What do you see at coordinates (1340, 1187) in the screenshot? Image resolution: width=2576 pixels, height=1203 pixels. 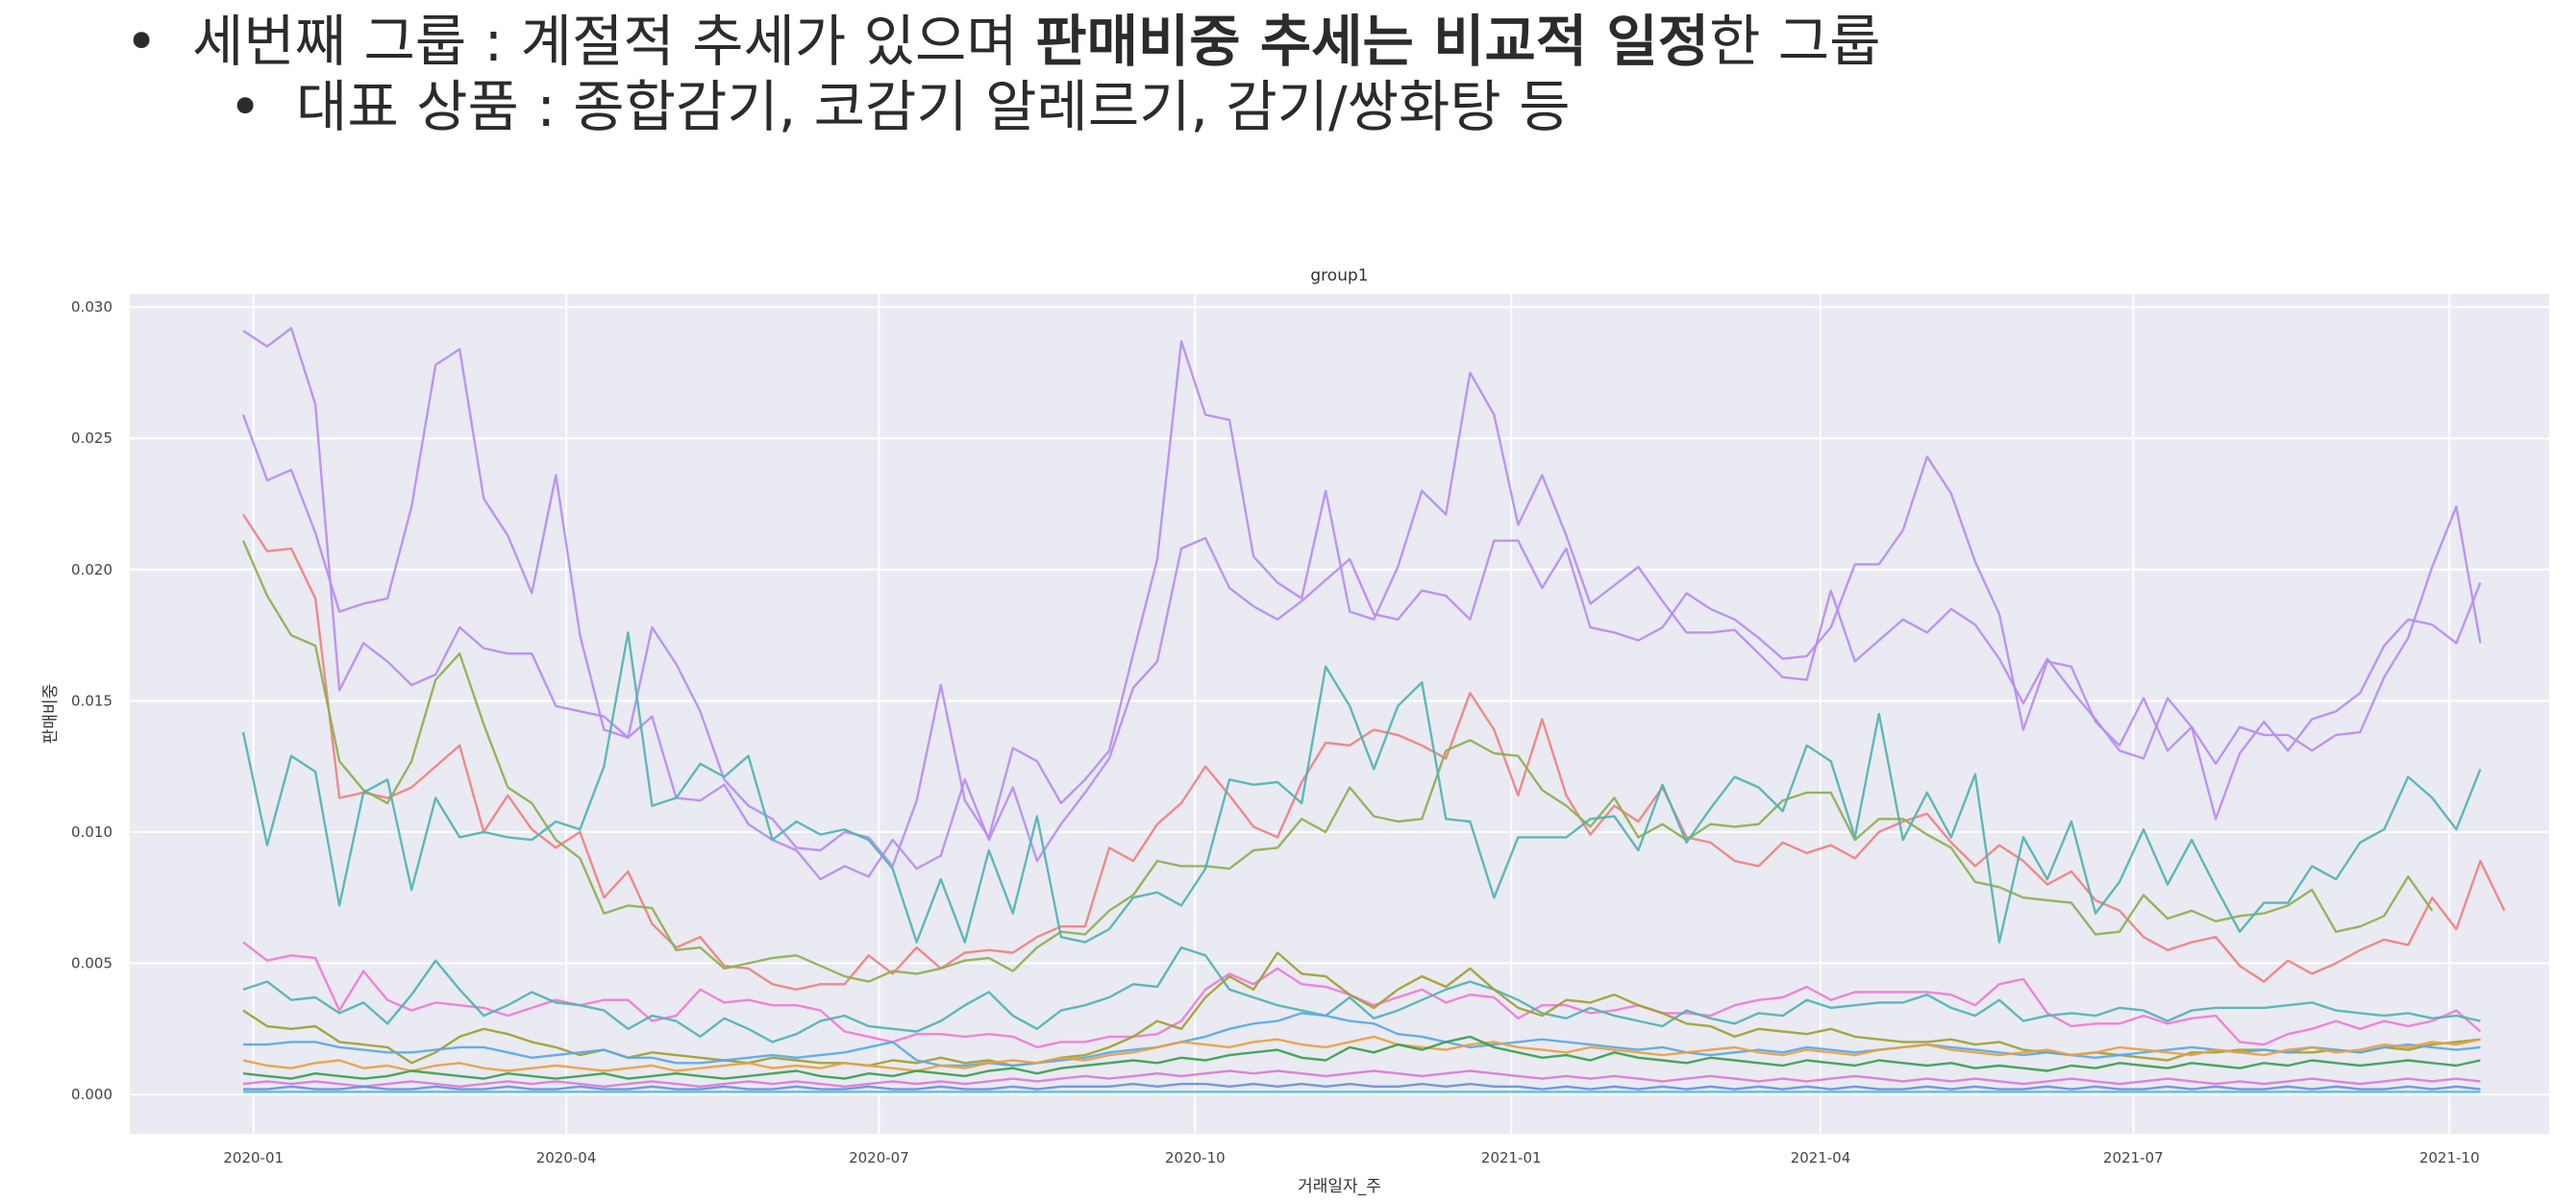 I see `x-axis-label: 거래일자_주` at bounding box center [1340, 1187].